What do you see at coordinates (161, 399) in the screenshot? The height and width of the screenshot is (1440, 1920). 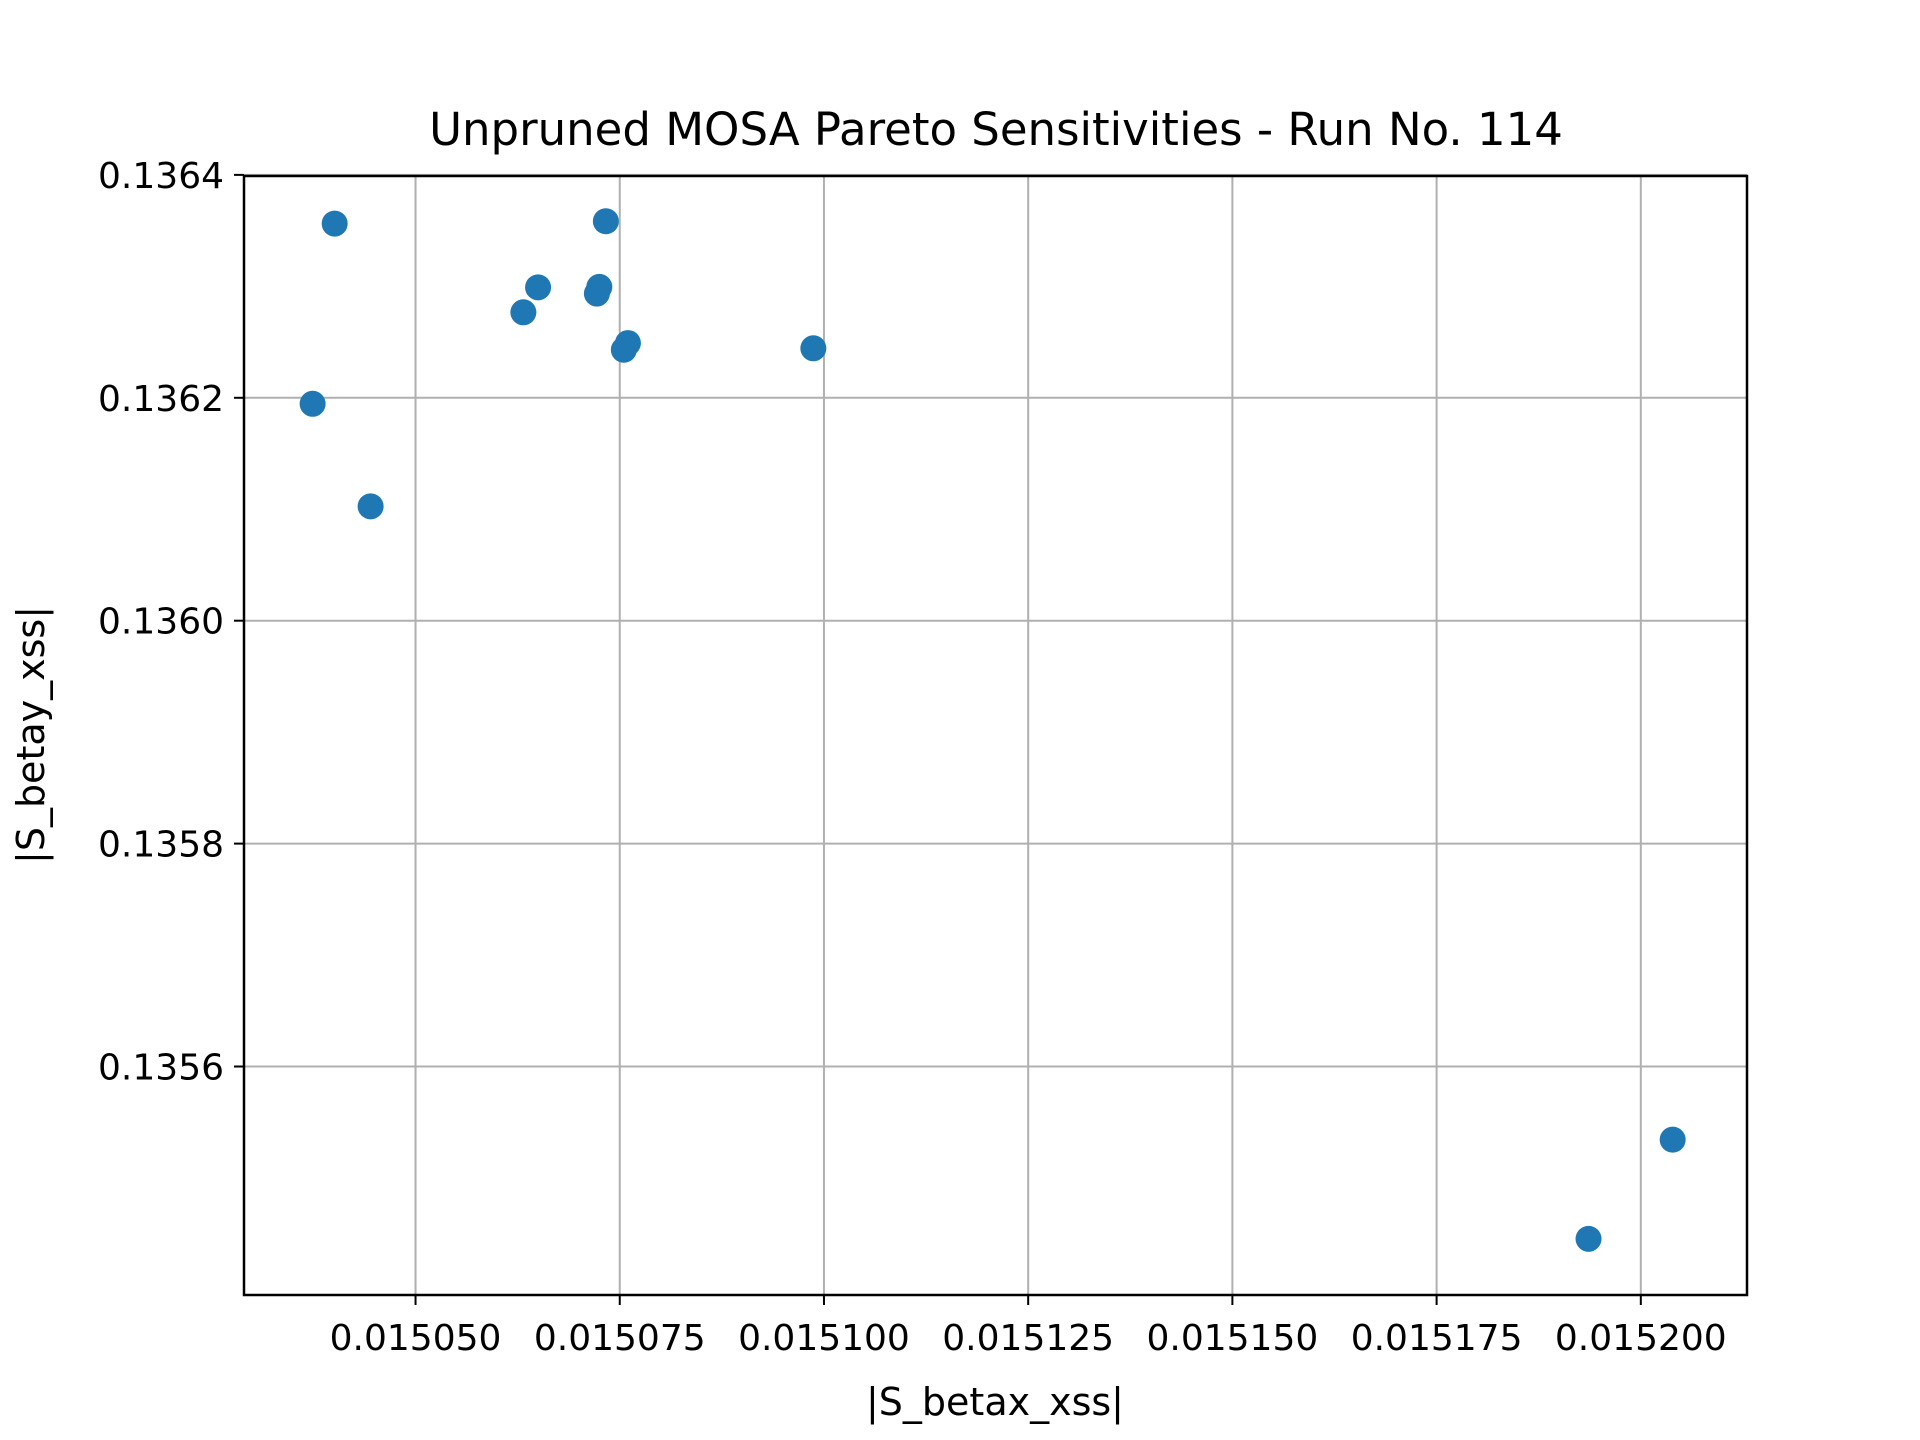 I see `y-tick-label: 0.1362` at bounding box center [161, 399].